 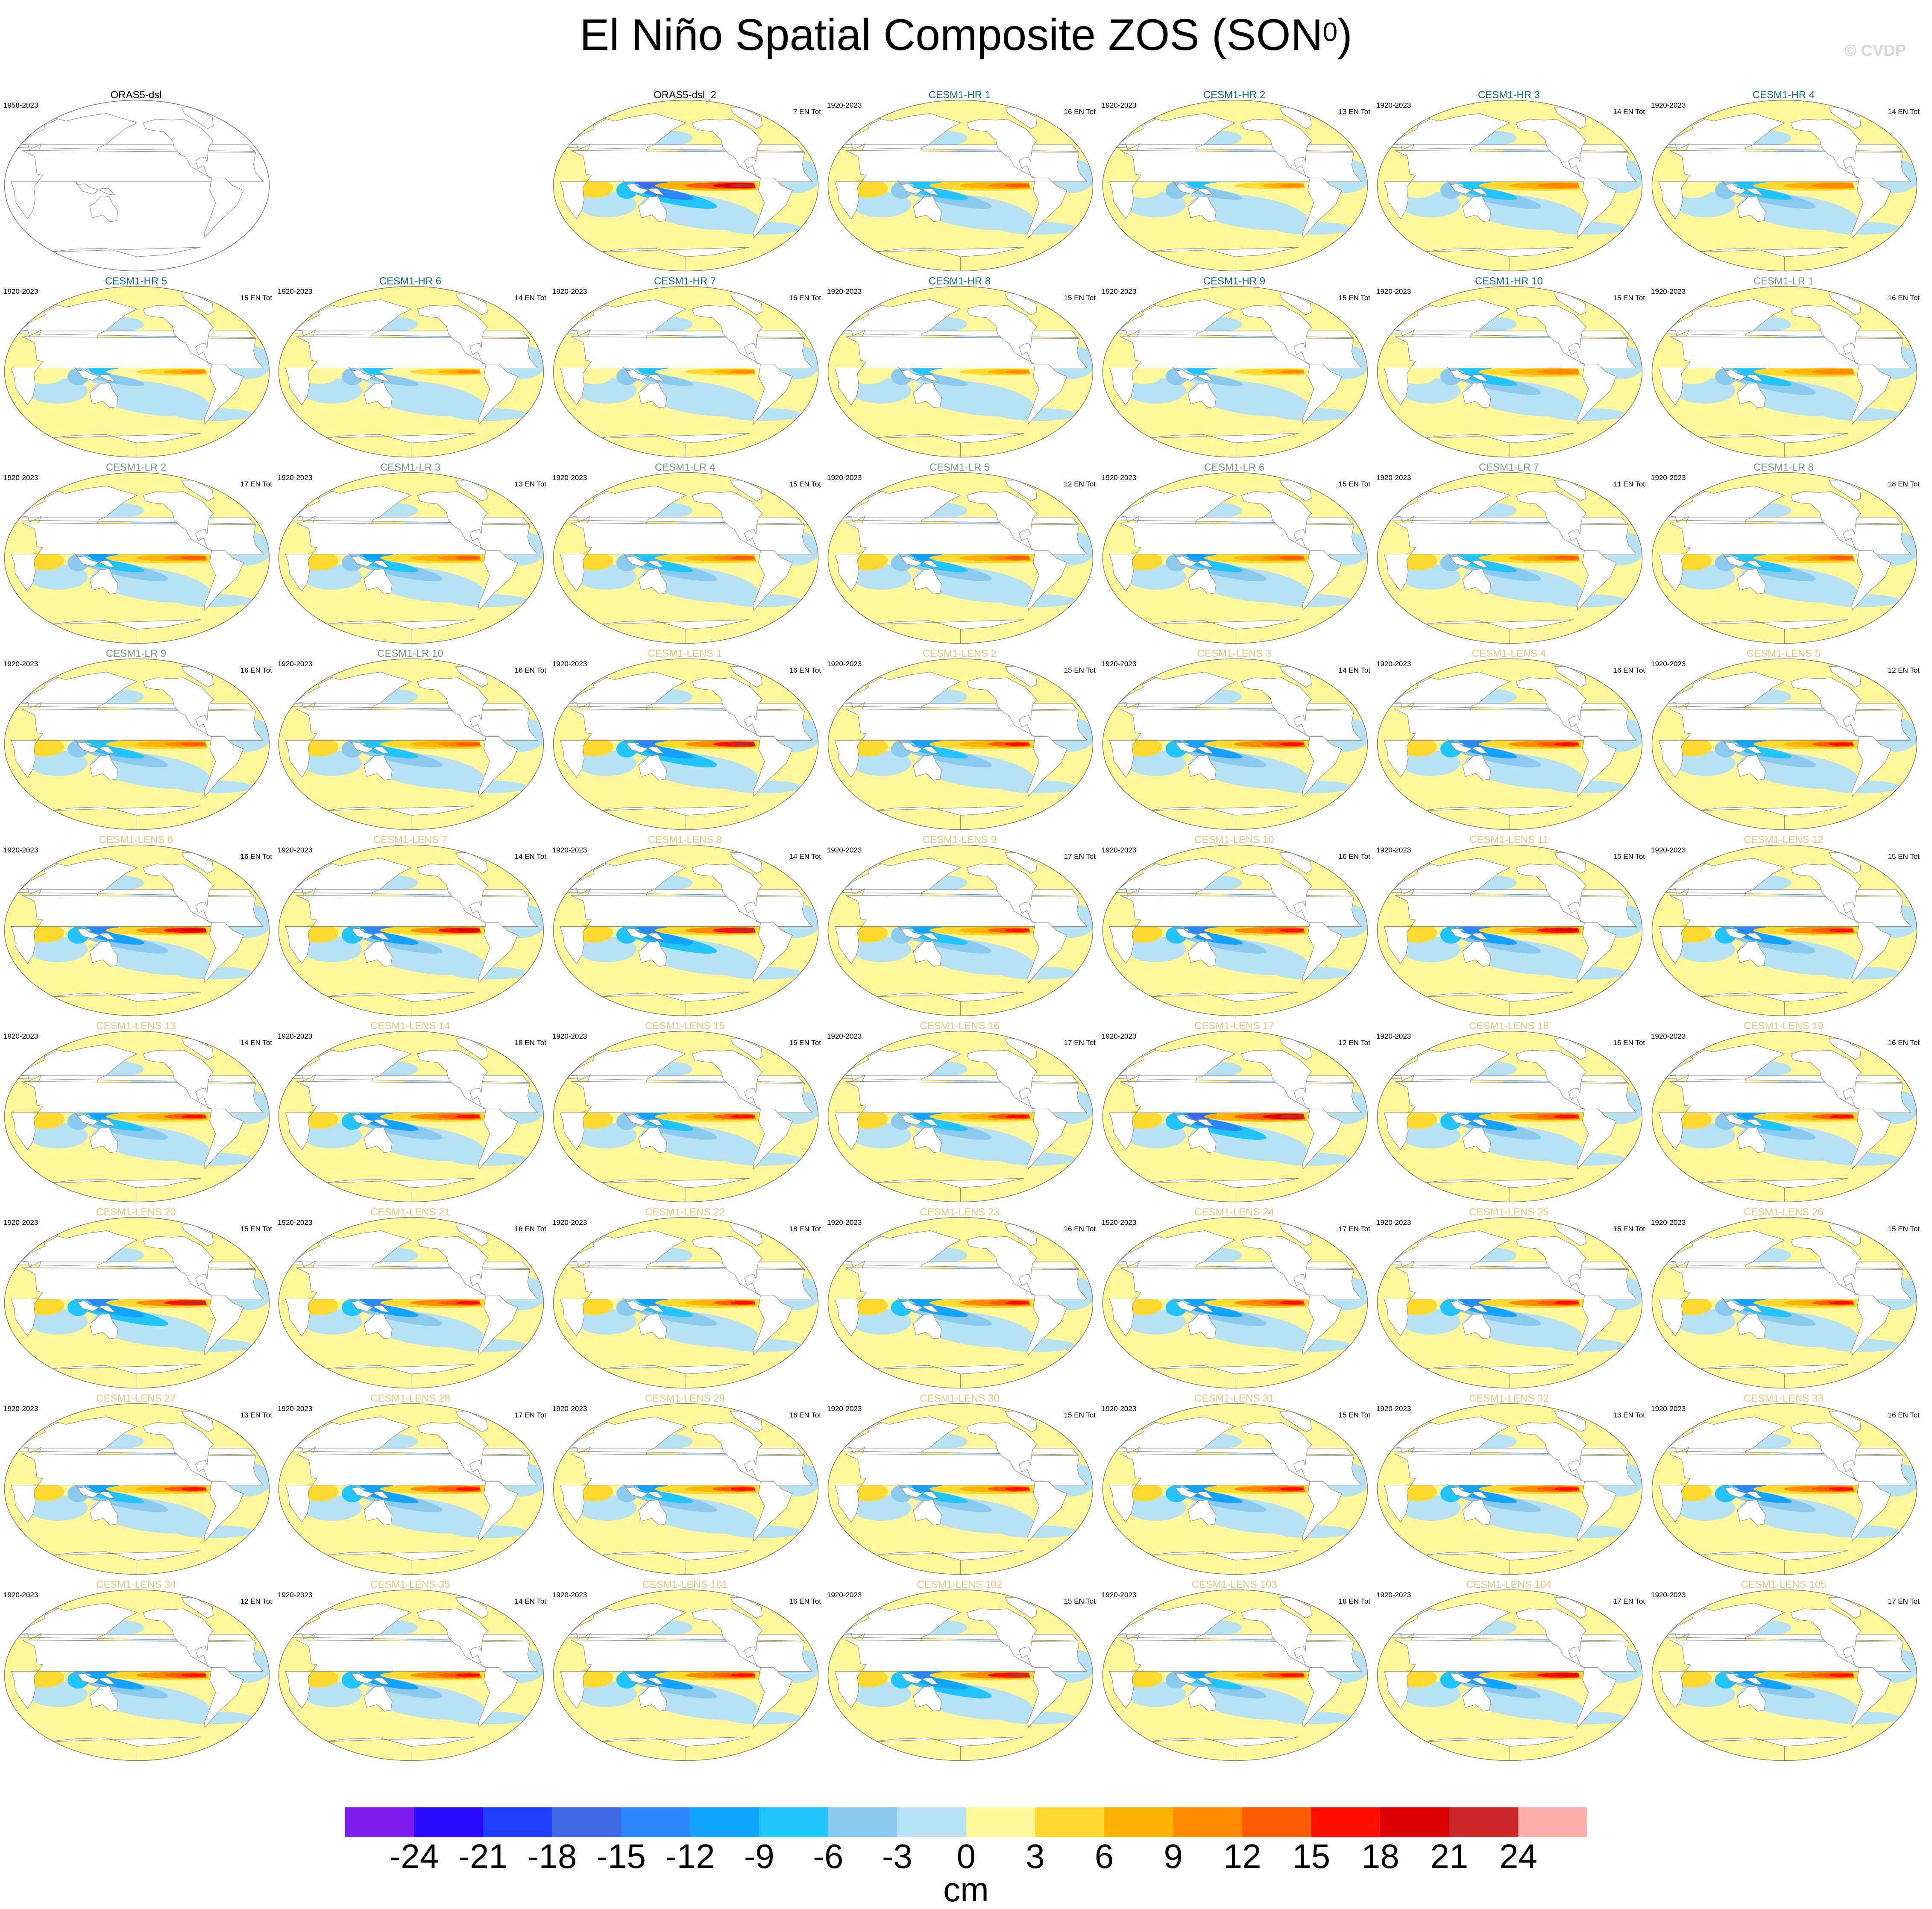 I want to click on map-panel: CESM1-LENS 17 1920-2023 12 EN Tot, so click(x=1234, y=1113).